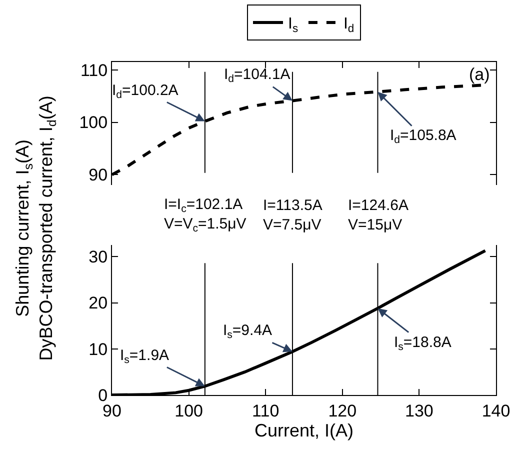  Describe the element at coordinates (98, 257) in the screenshot. I see `y-tick-label: 30` at that location.